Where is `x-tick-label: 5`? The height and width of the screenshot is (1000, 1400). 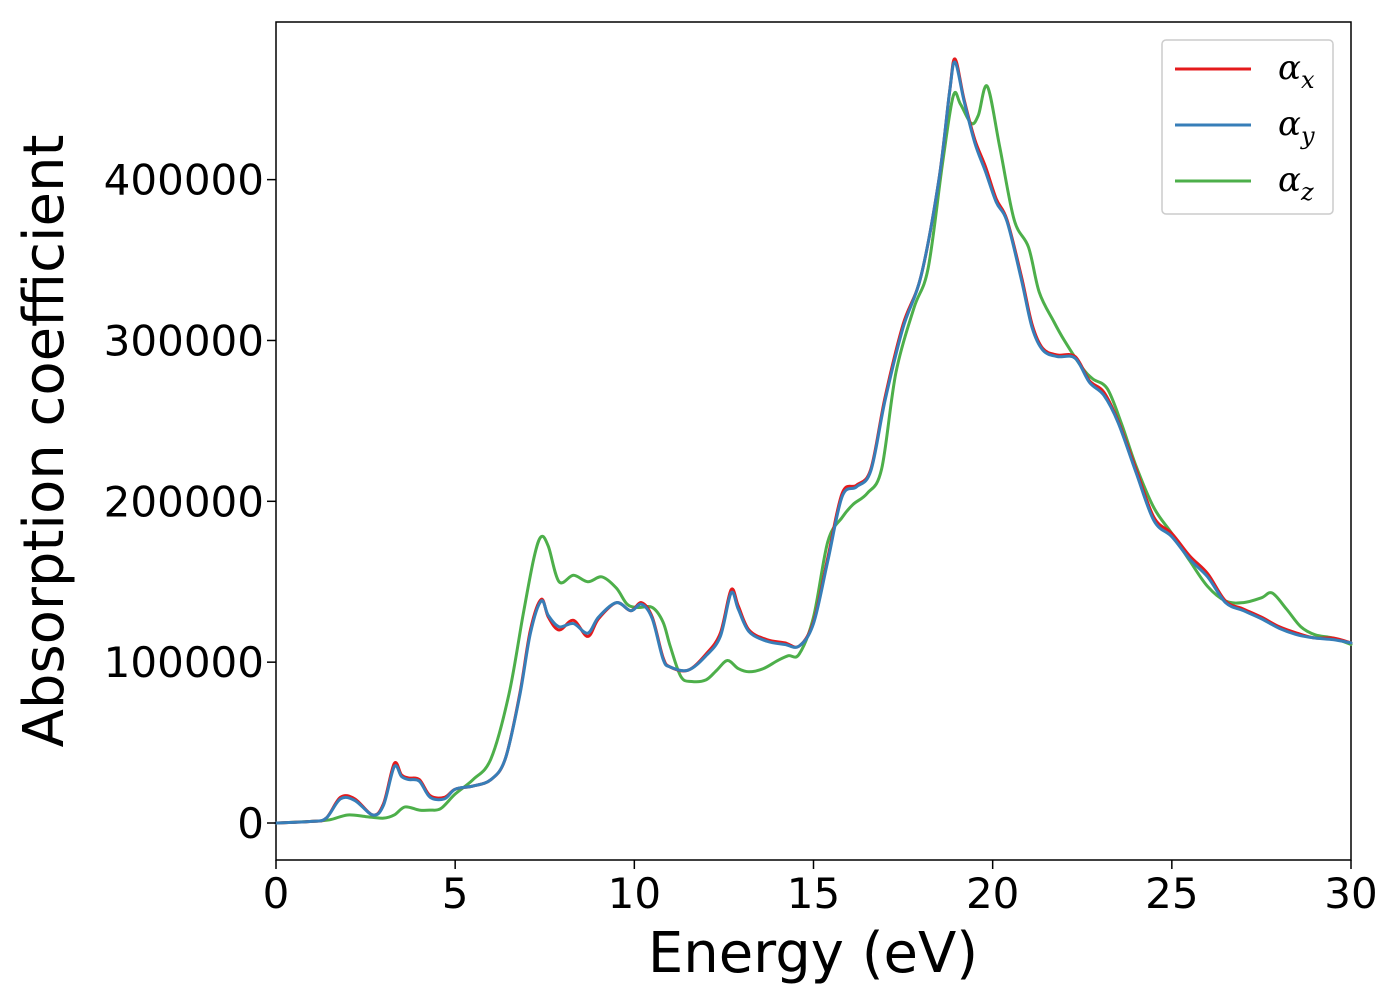 x-tick-label: 5 is located at coordinates (455, 893).